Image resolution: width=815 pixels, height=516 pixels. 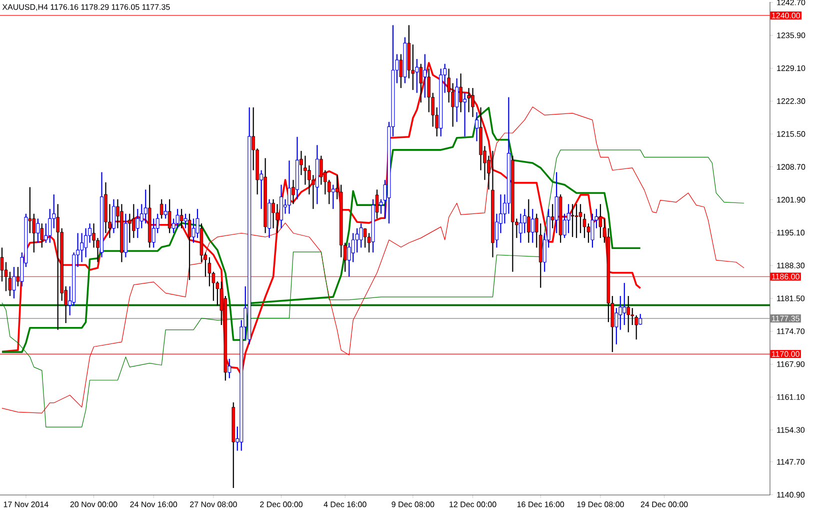 What do you see at coordinates (791, 134) in the screenshot?
I see `y-tick-label: 1215.50` at bounding box center [791, 134].